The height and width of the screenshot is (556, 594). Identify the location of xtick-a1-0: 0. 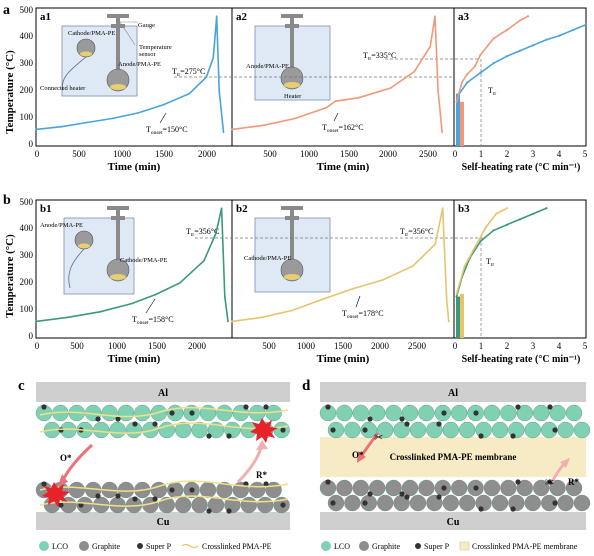
(37, 154).